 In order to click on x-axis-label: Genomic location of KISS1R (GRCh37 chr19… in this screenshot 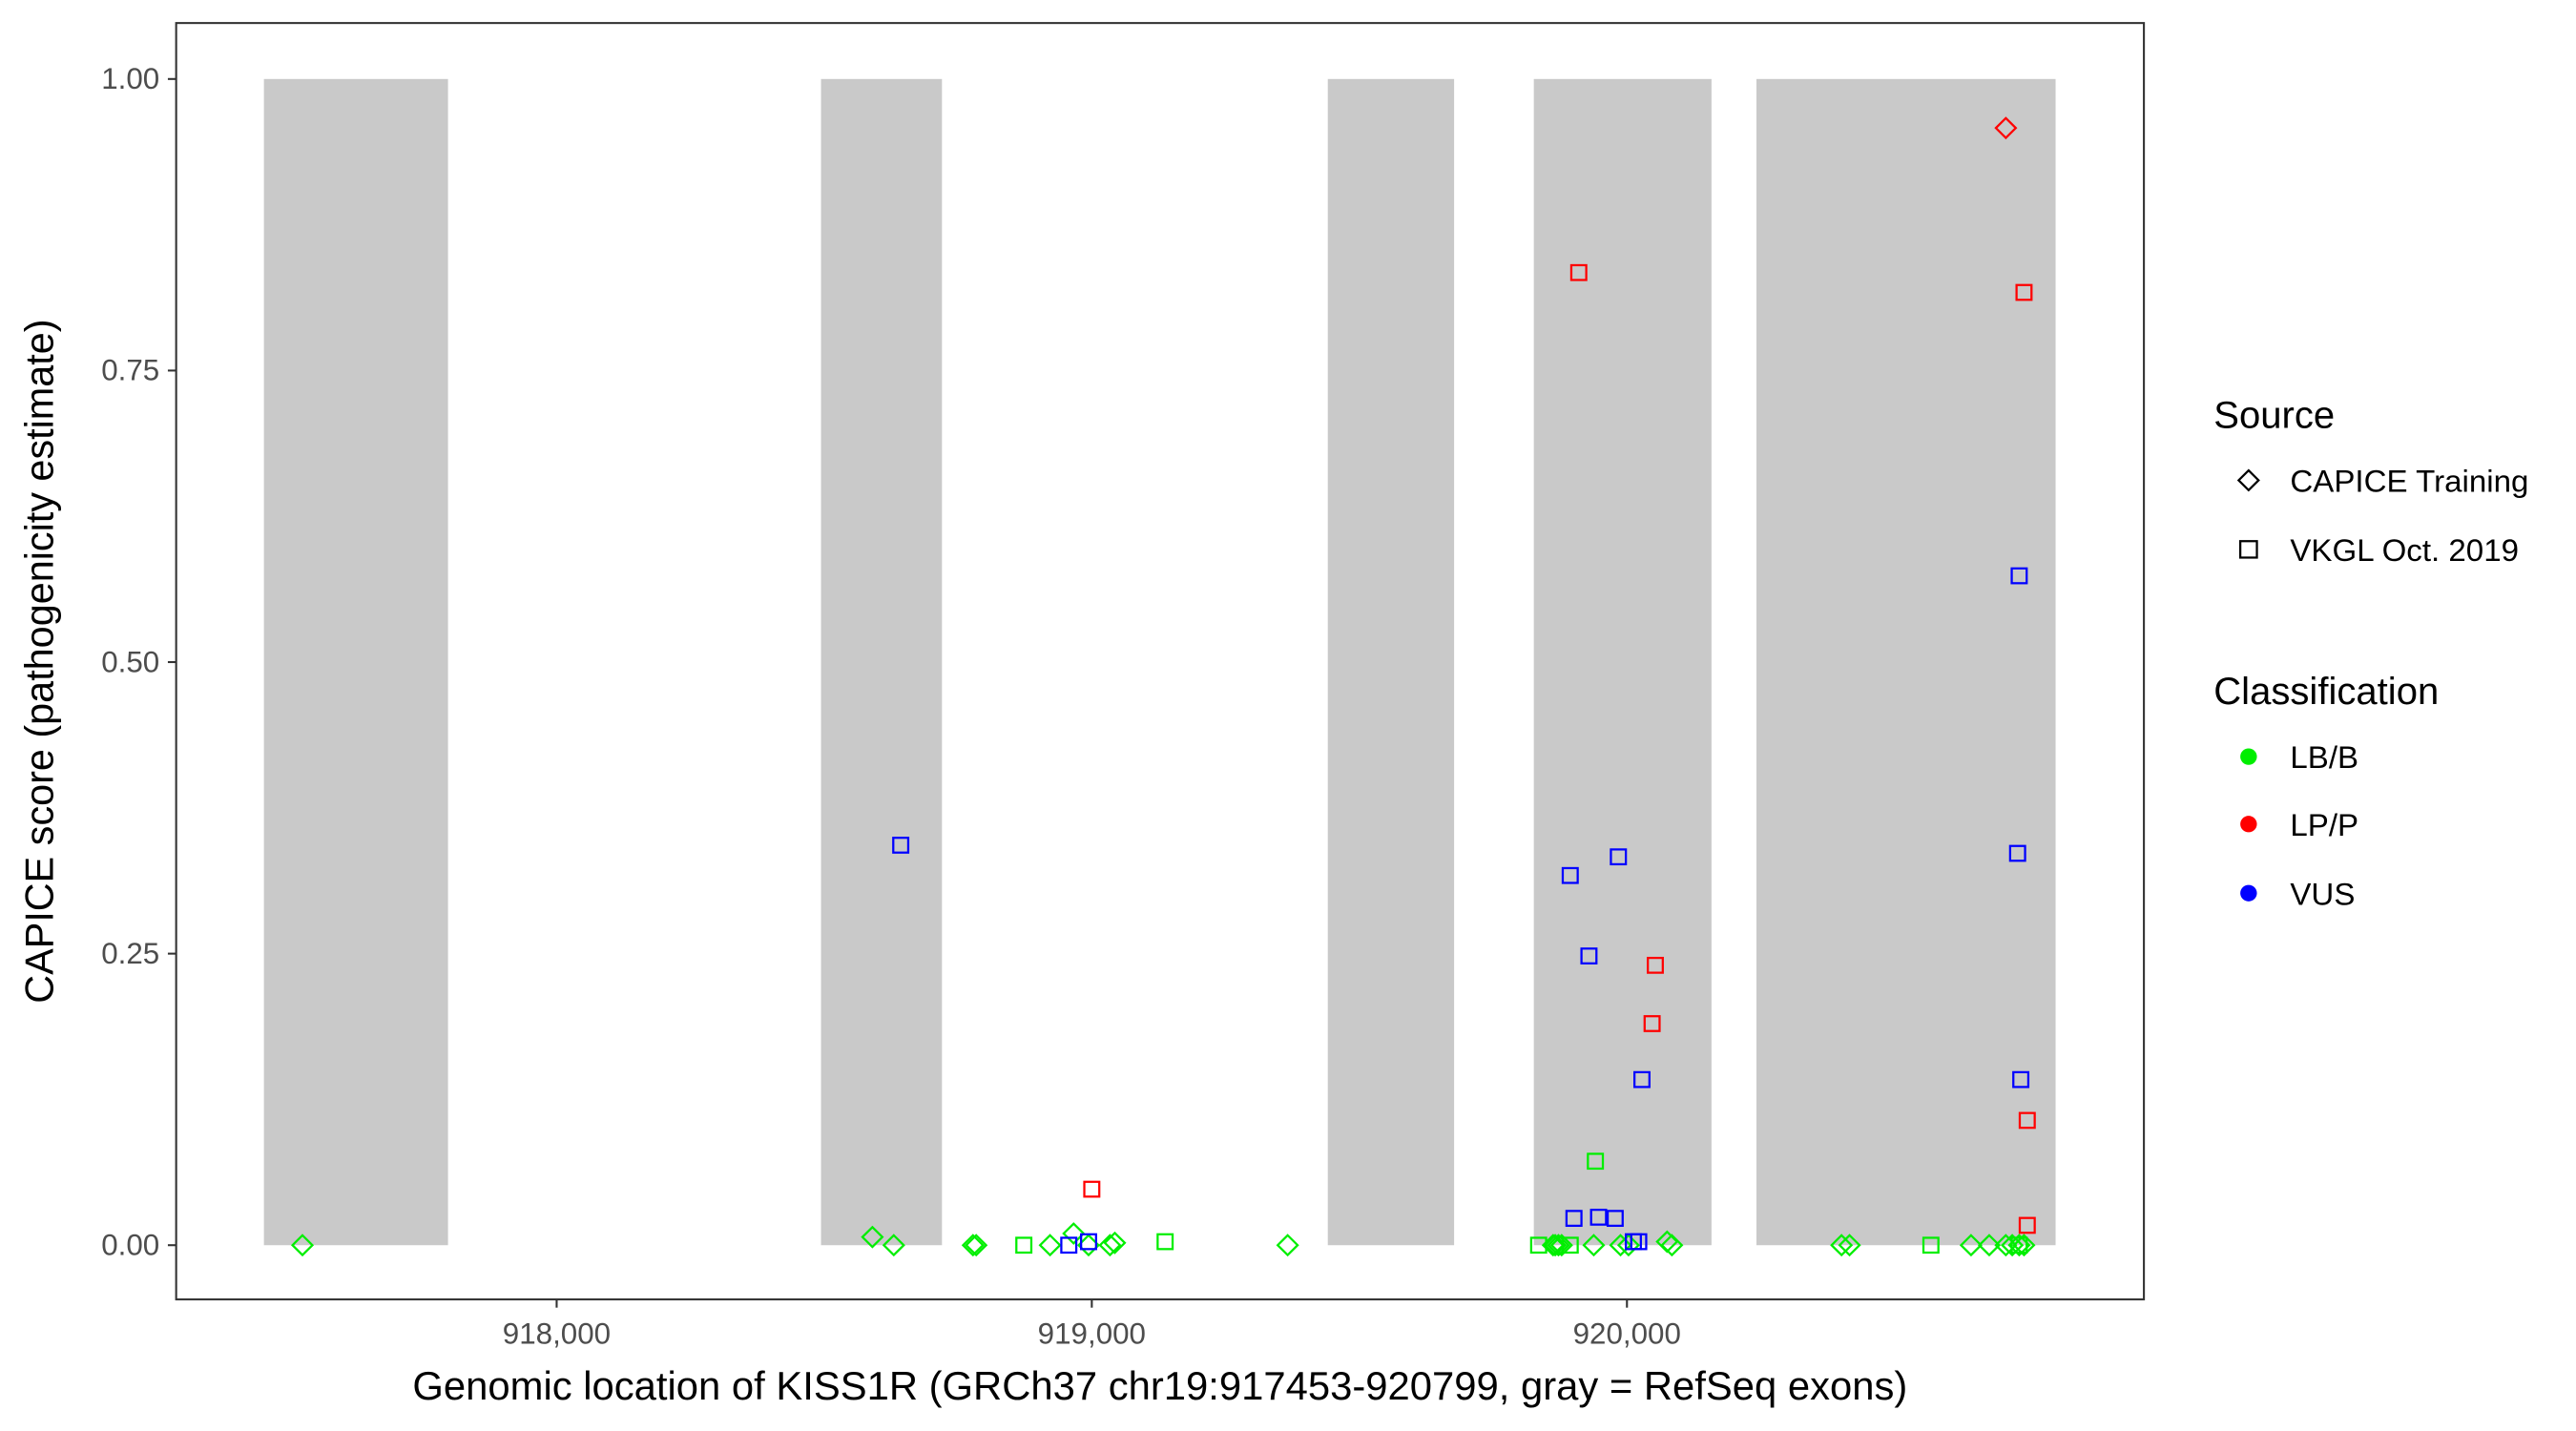, I will do `click(1159, 1385)`.